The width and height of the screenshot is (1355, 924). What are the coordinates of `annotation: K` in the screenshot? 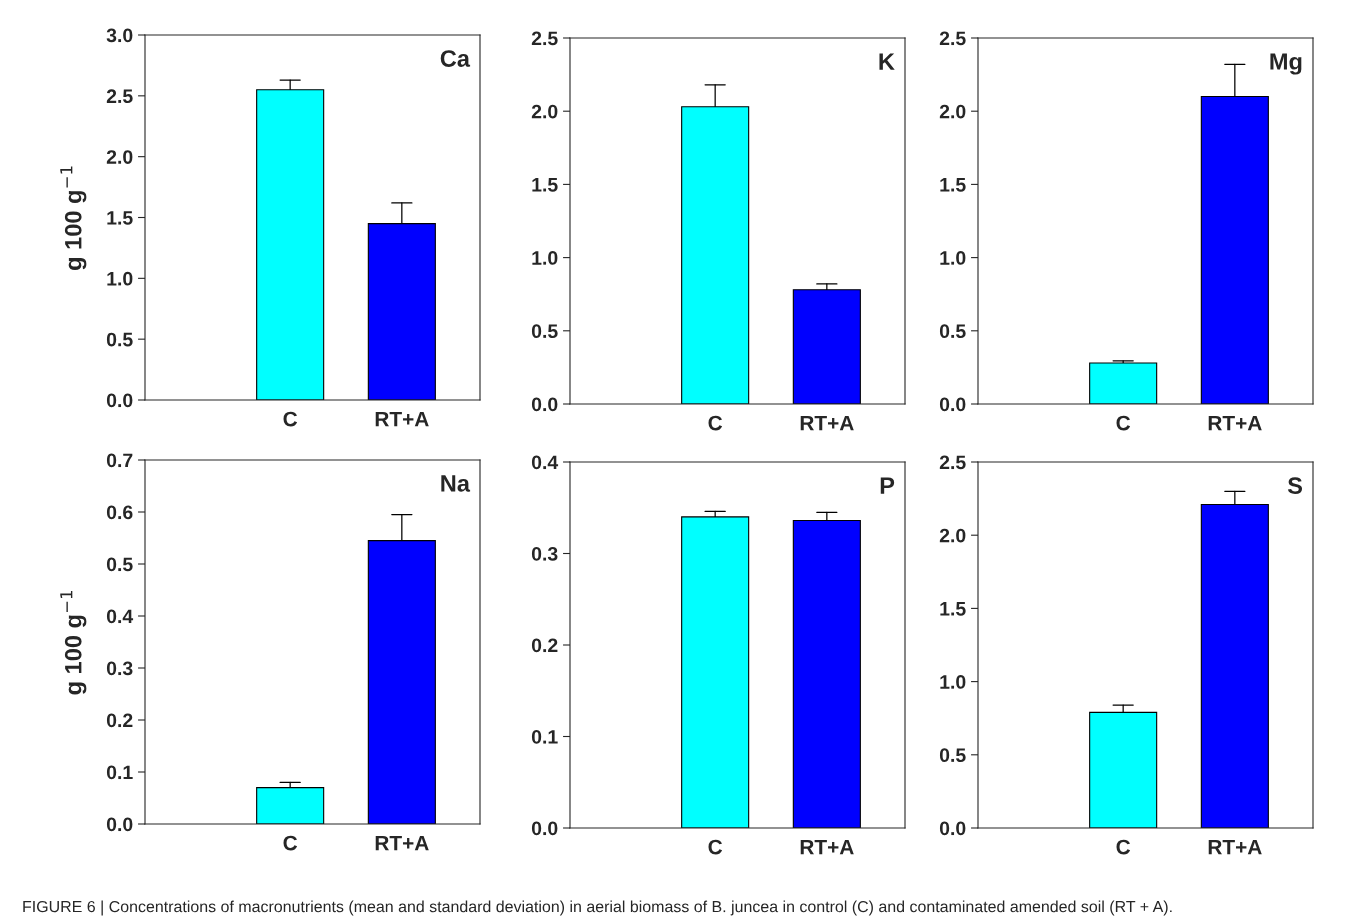 It's located at (887, 61).